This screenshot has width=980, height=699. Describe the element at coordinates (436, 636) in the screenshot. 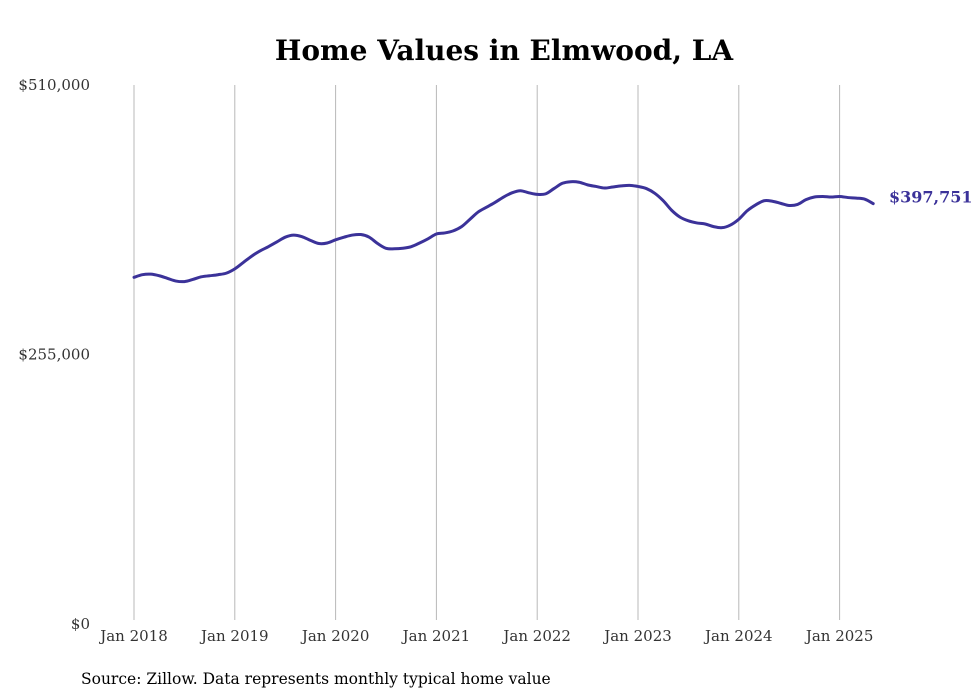

I see `x-tick-label: Jan 2021` at that location.